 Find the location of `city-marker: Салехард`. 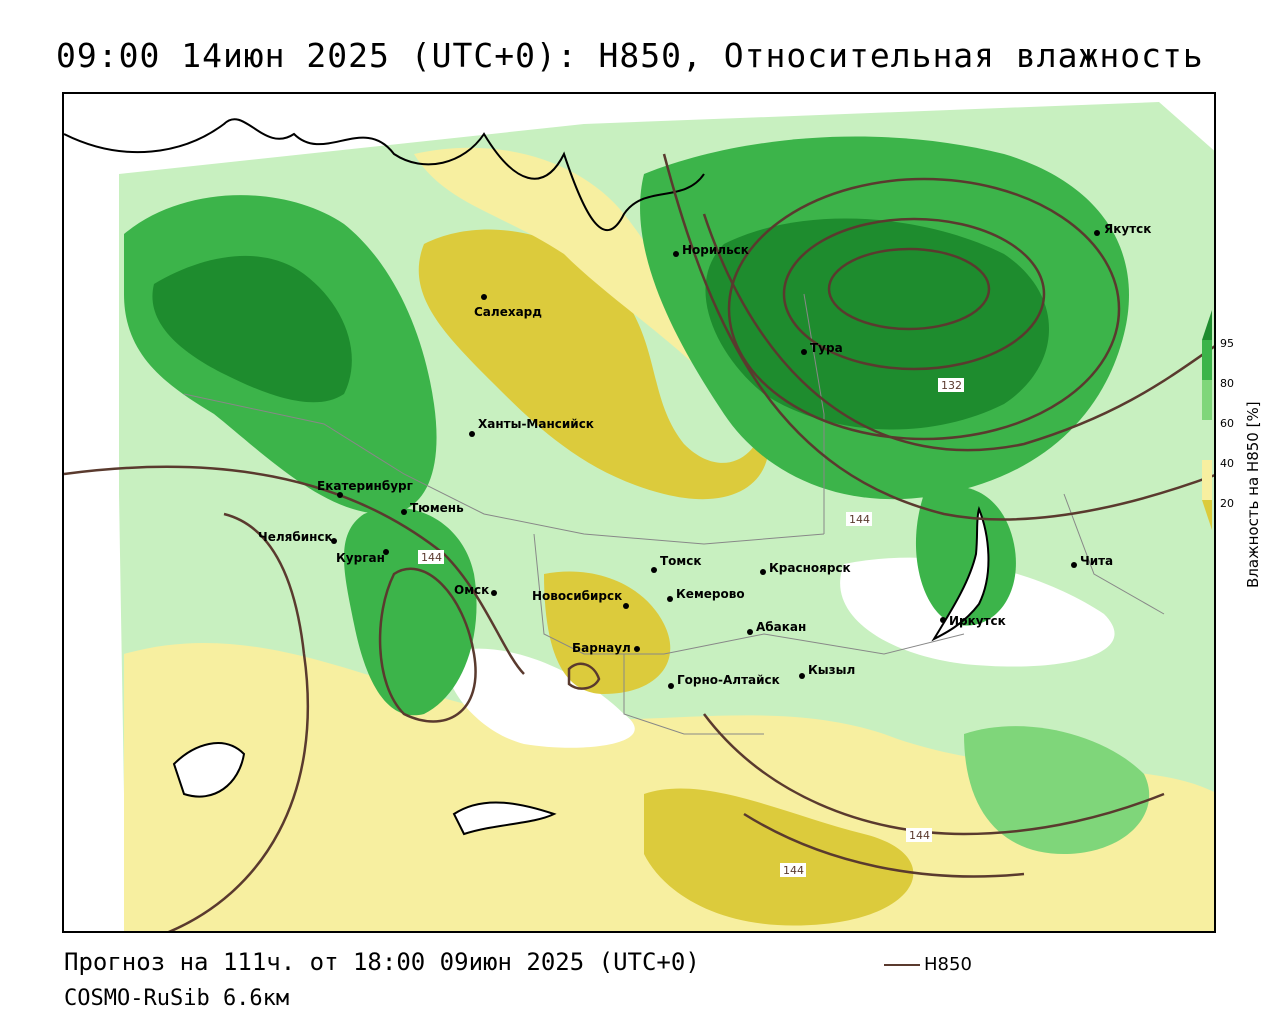

city-marker: Салехард is located at coordinates (508, 306).